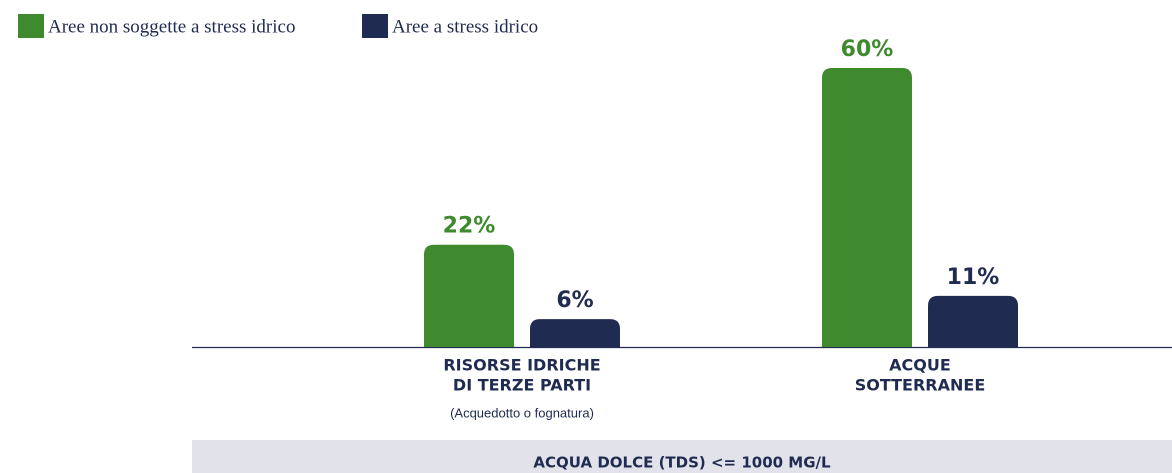  What do you see at coordinates (521, 365) in the screenshot?
I see `category-label: RISORSE IDRICHE` at bounding box center [521, 365].